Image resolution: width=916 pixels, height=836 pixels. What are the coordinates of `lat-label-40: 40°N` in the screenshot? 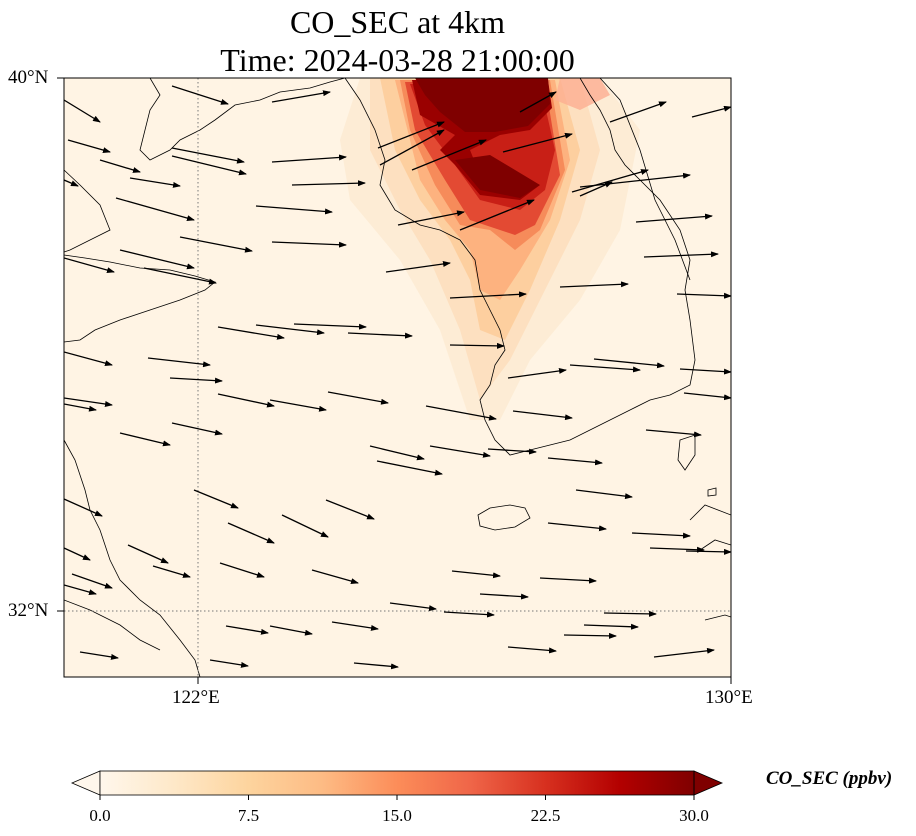 It's located at (28, 77).